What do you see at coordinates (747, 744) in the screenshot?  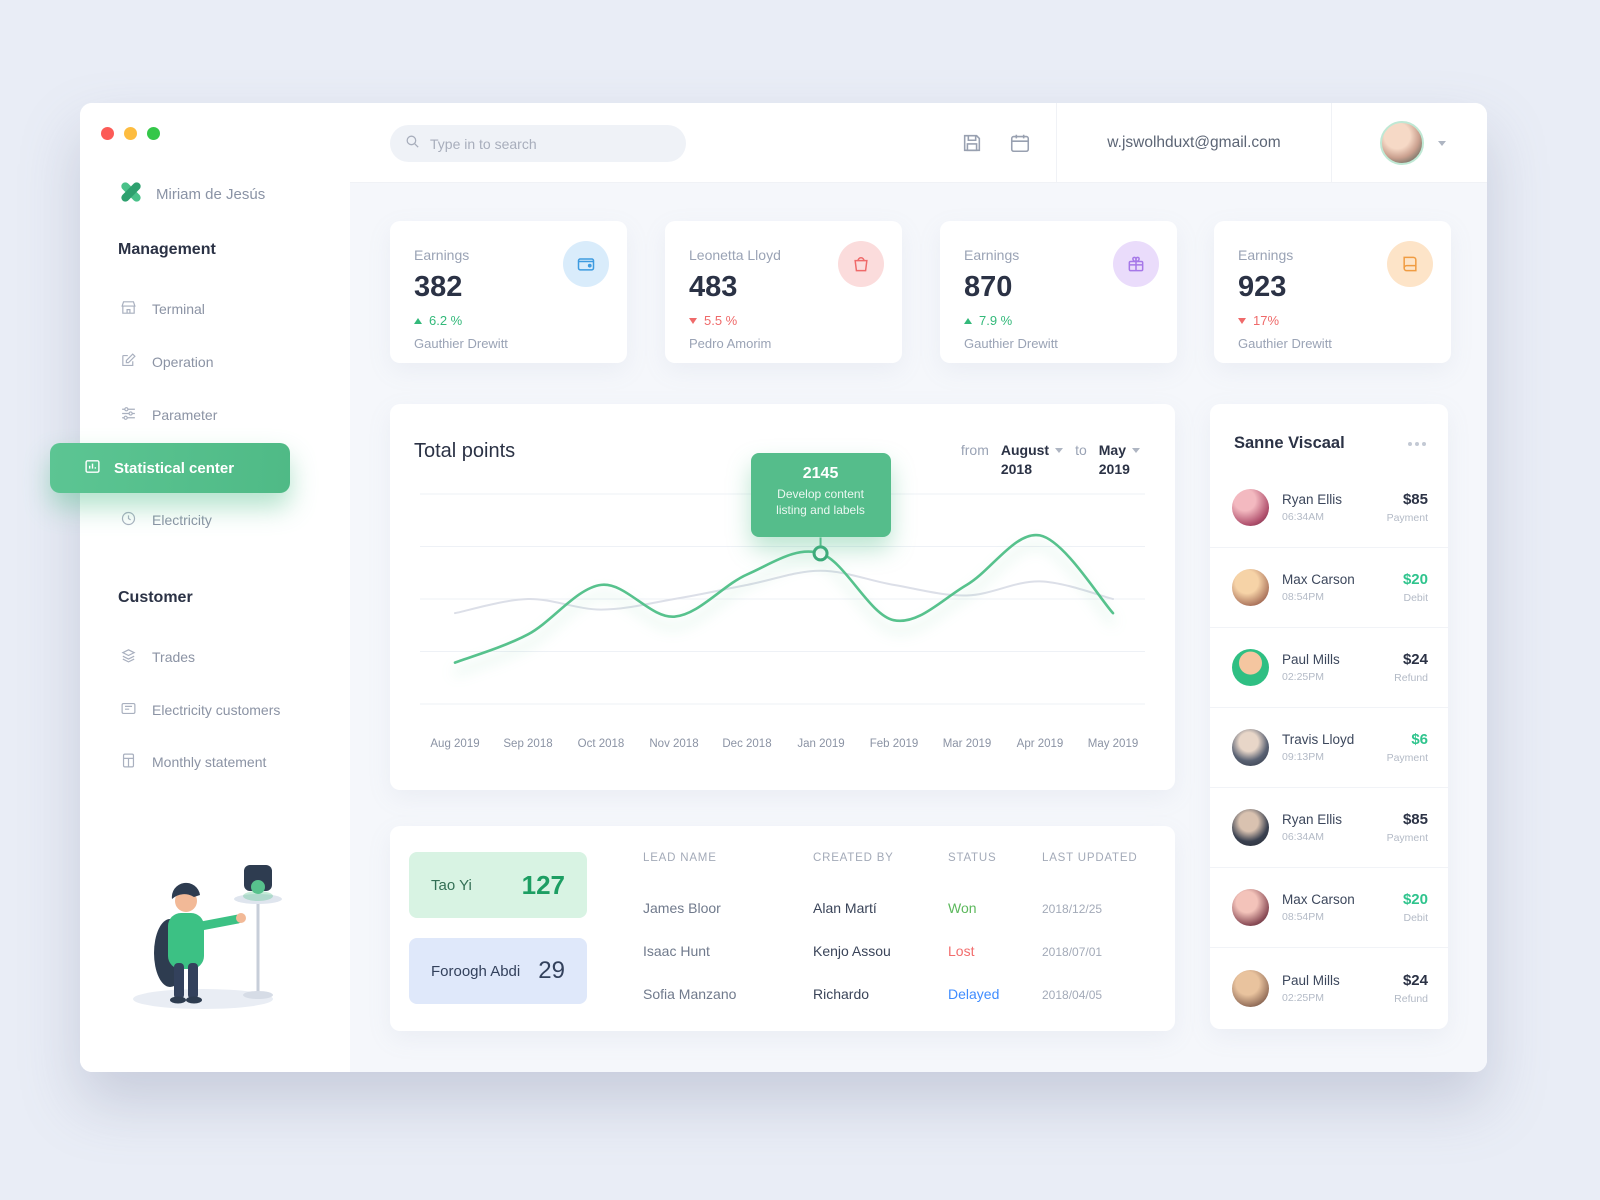 I see `x-tick: Dec 2018` at bounding box center [747, 744].